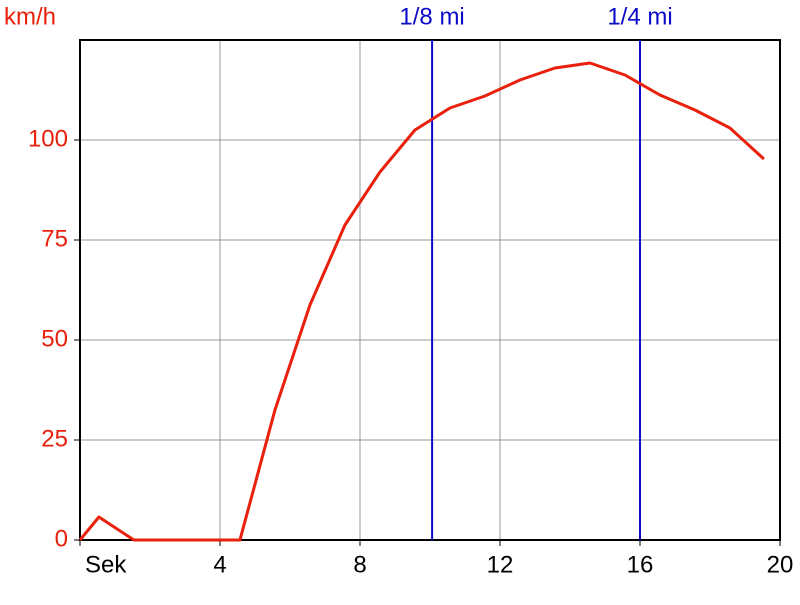 This screenshot has height=605, width=800. Describe the element at coordinates (54, 338) in the screenshot. I see `y-tick-label: 50` at that location.